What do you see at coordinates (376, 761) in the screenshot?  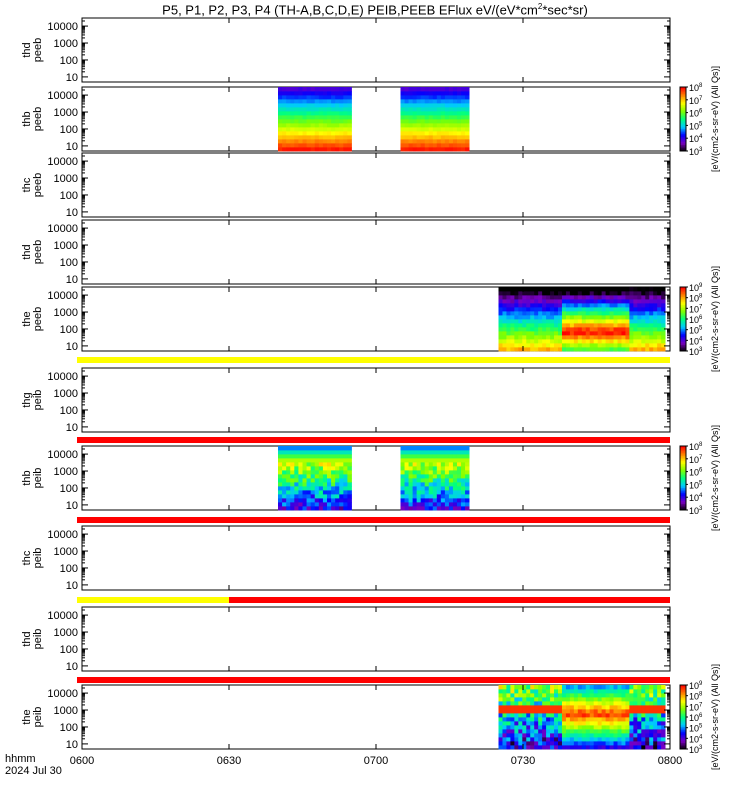 I see `x-tick-label: 0700` at bounding box center [376, 761].